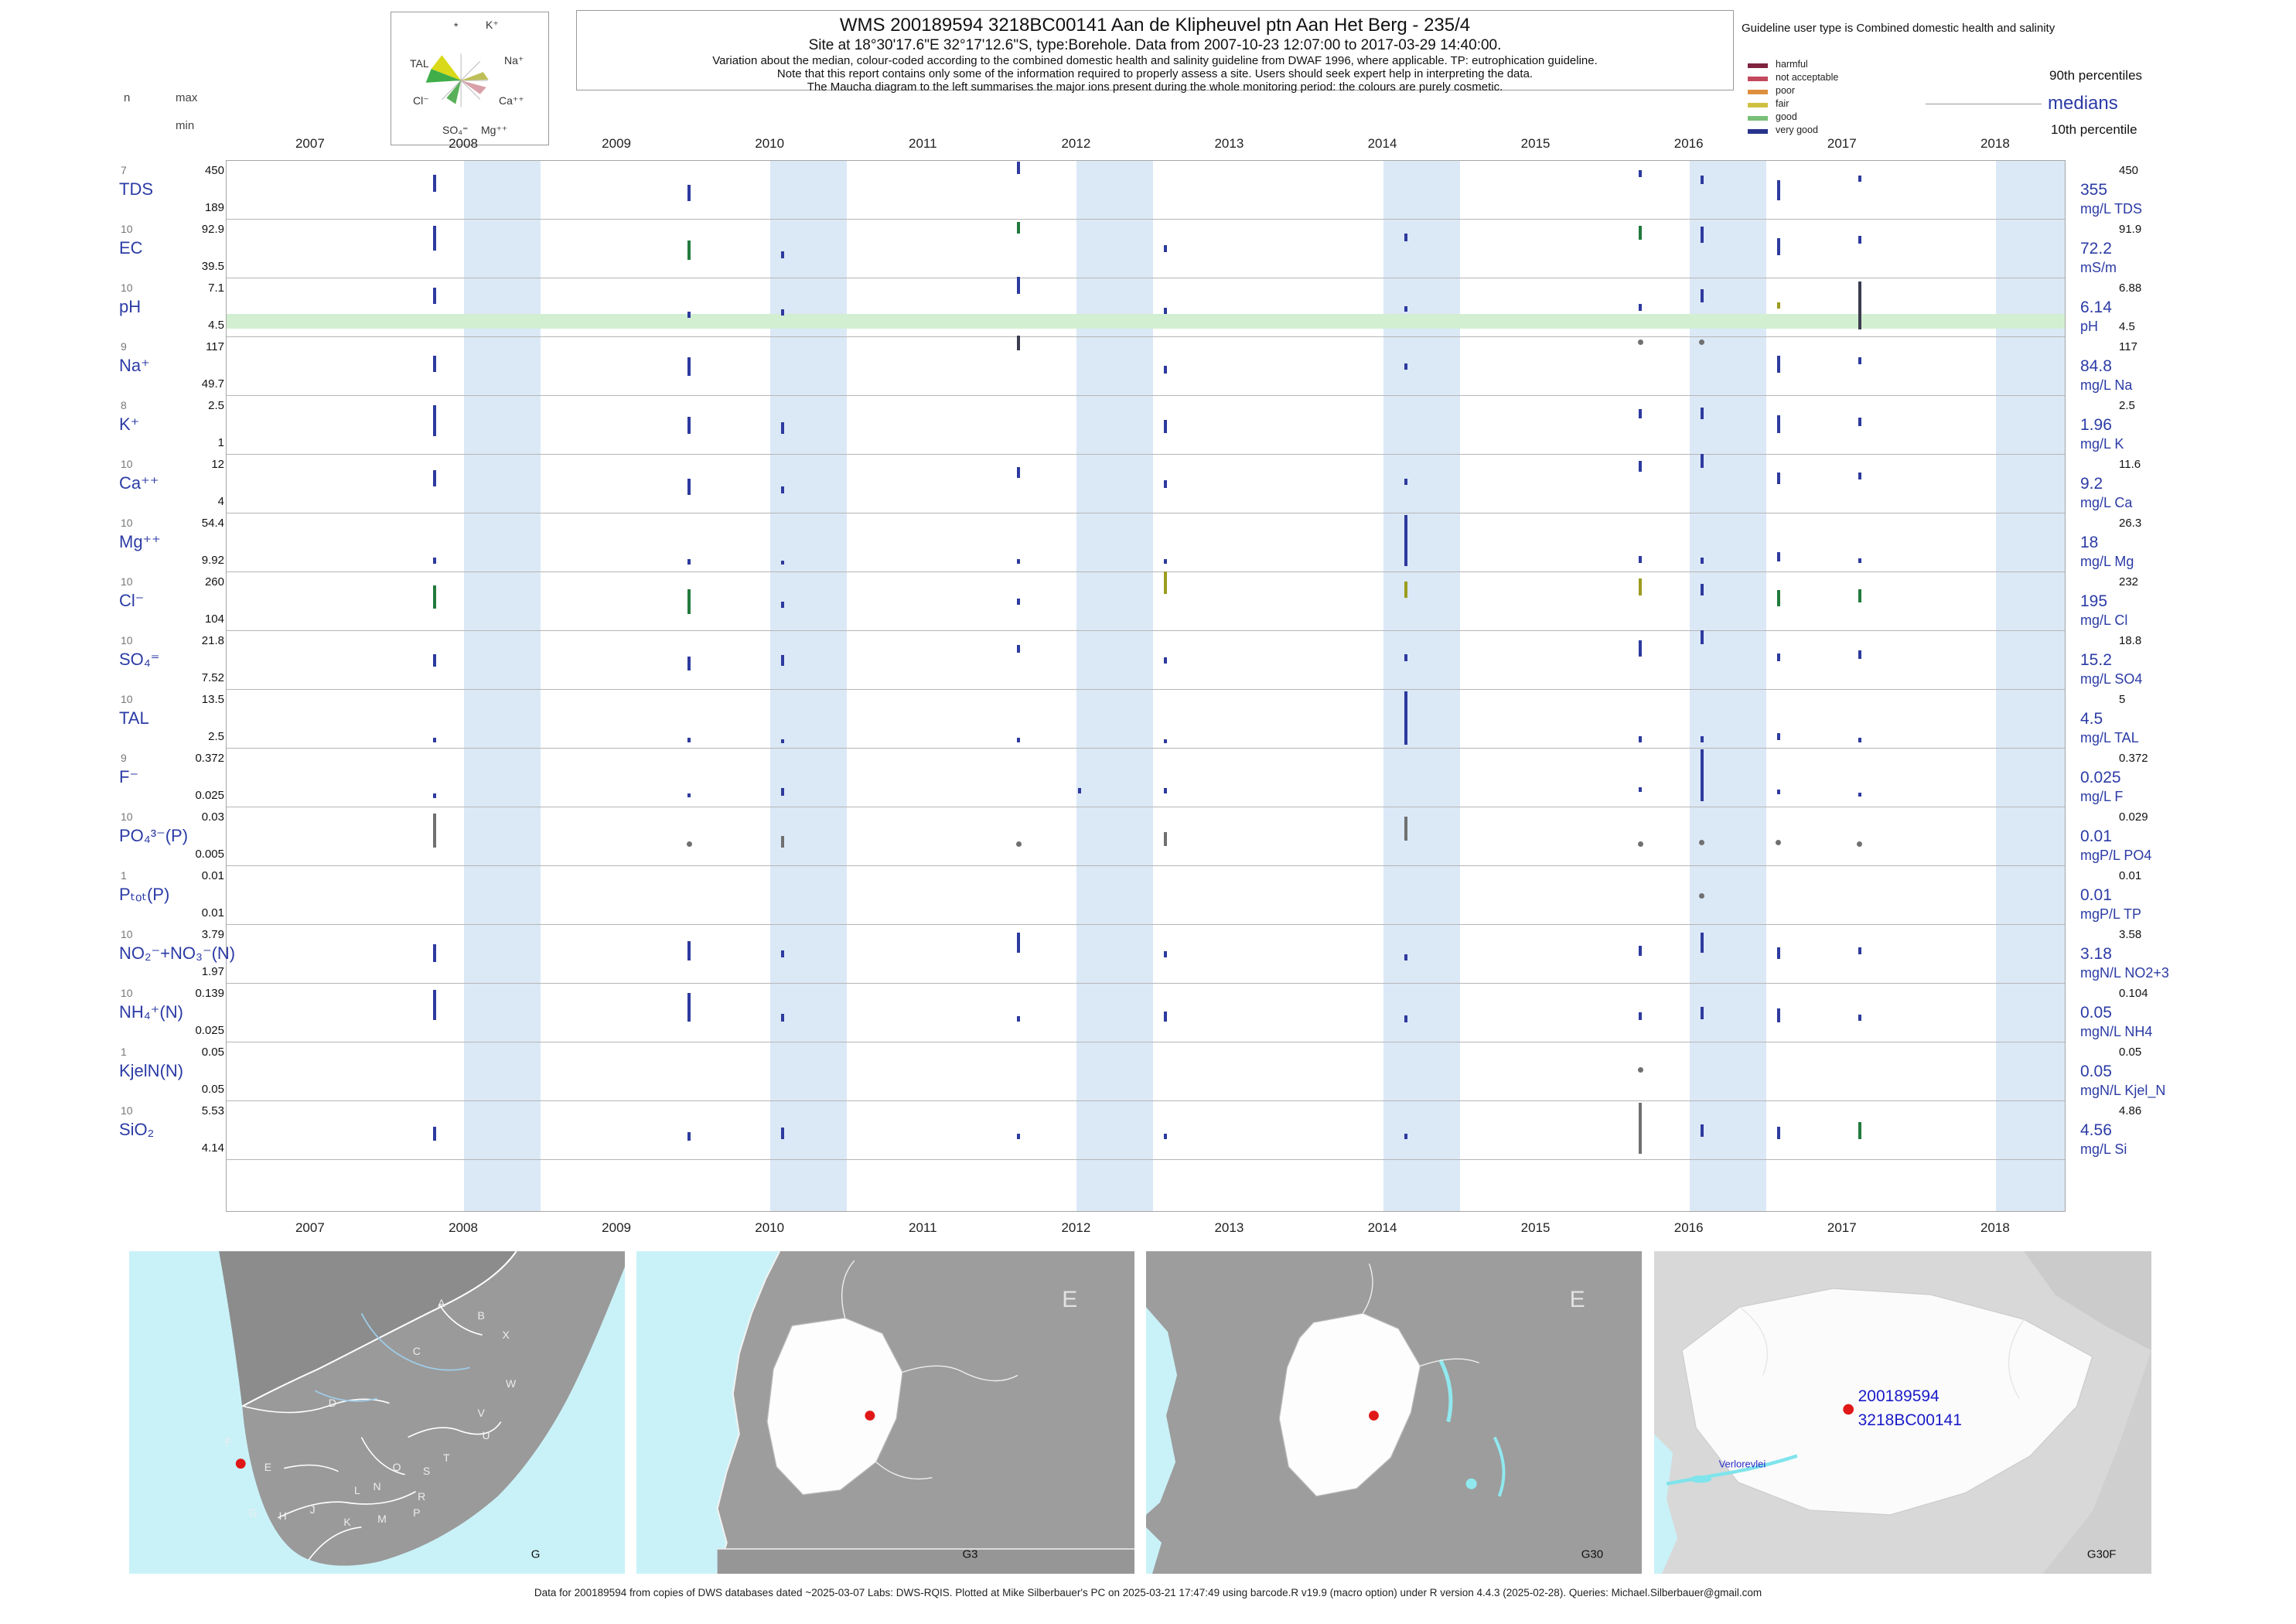 This screenshot has height=1624, width=2296. I want to click on param-min: 49.7, so click(212, 384).